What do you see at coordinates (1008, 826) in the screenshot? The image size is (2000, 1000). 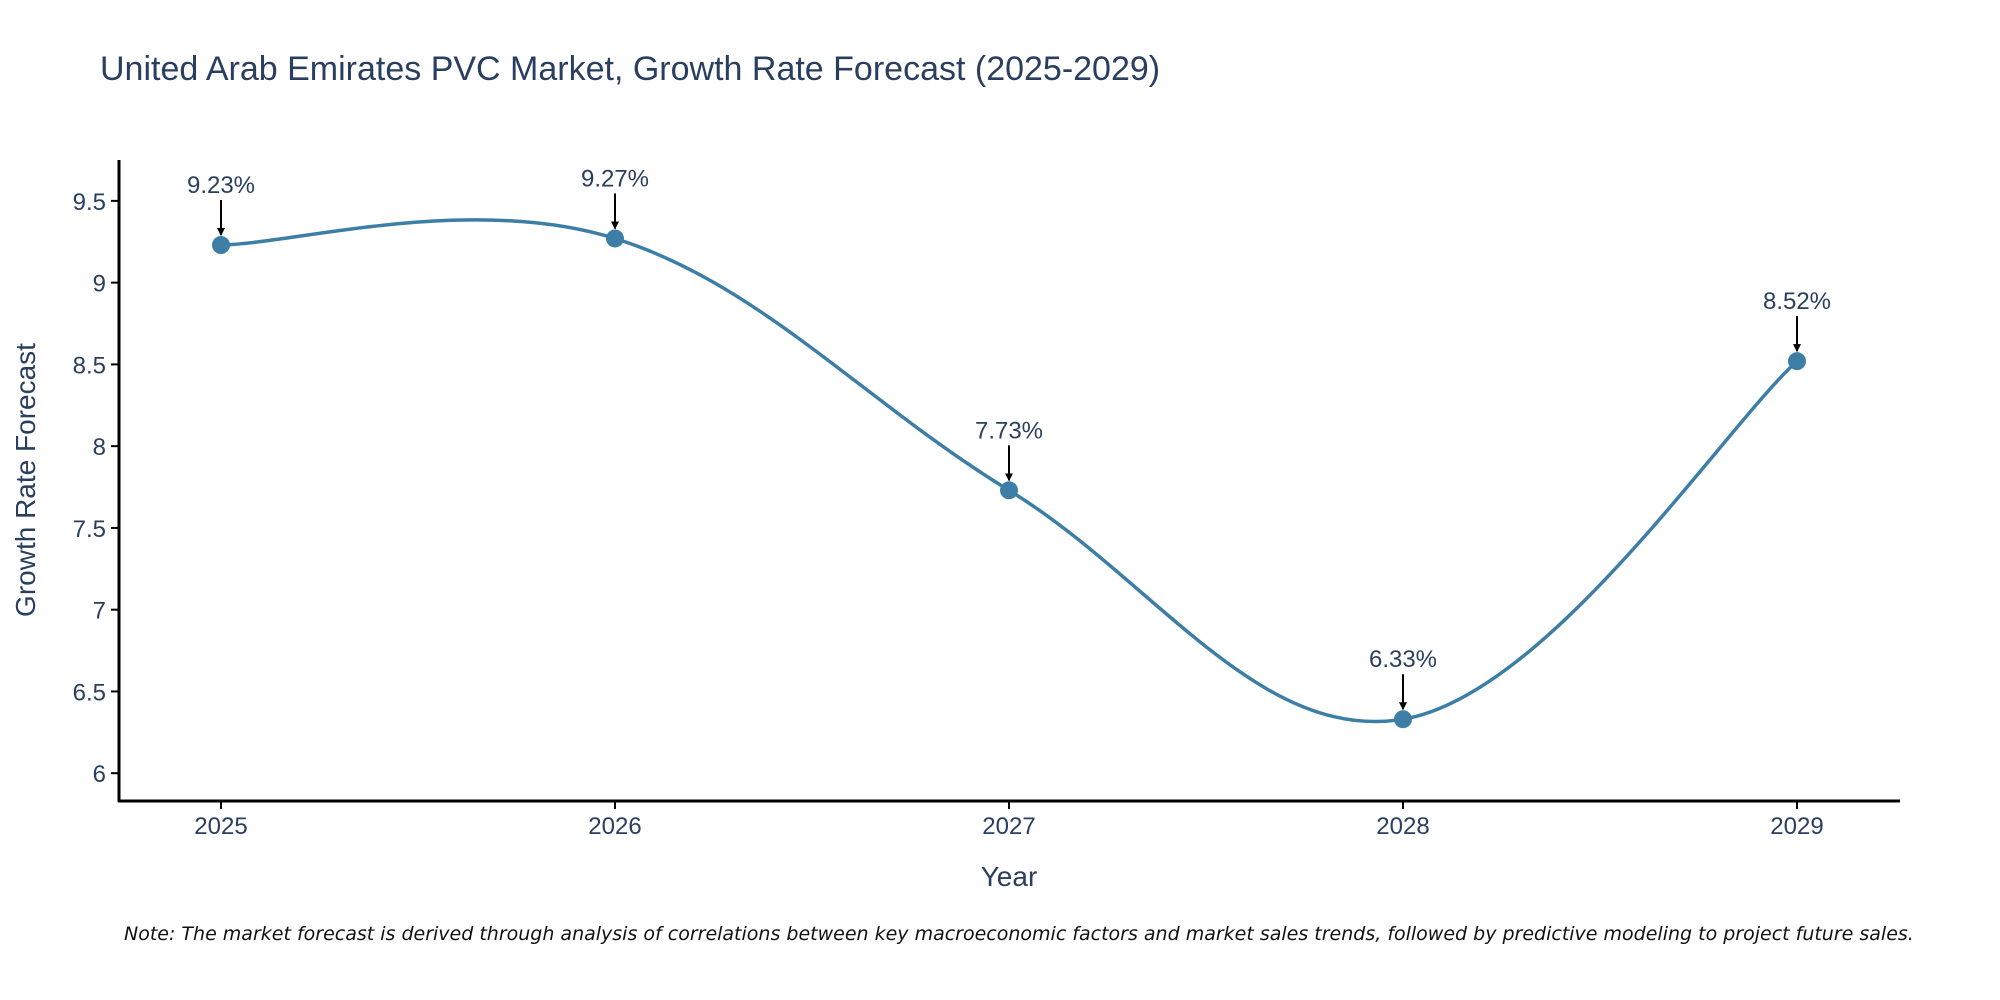 I see `x-tick-label: 2027` at bounding box center [1008, 826].